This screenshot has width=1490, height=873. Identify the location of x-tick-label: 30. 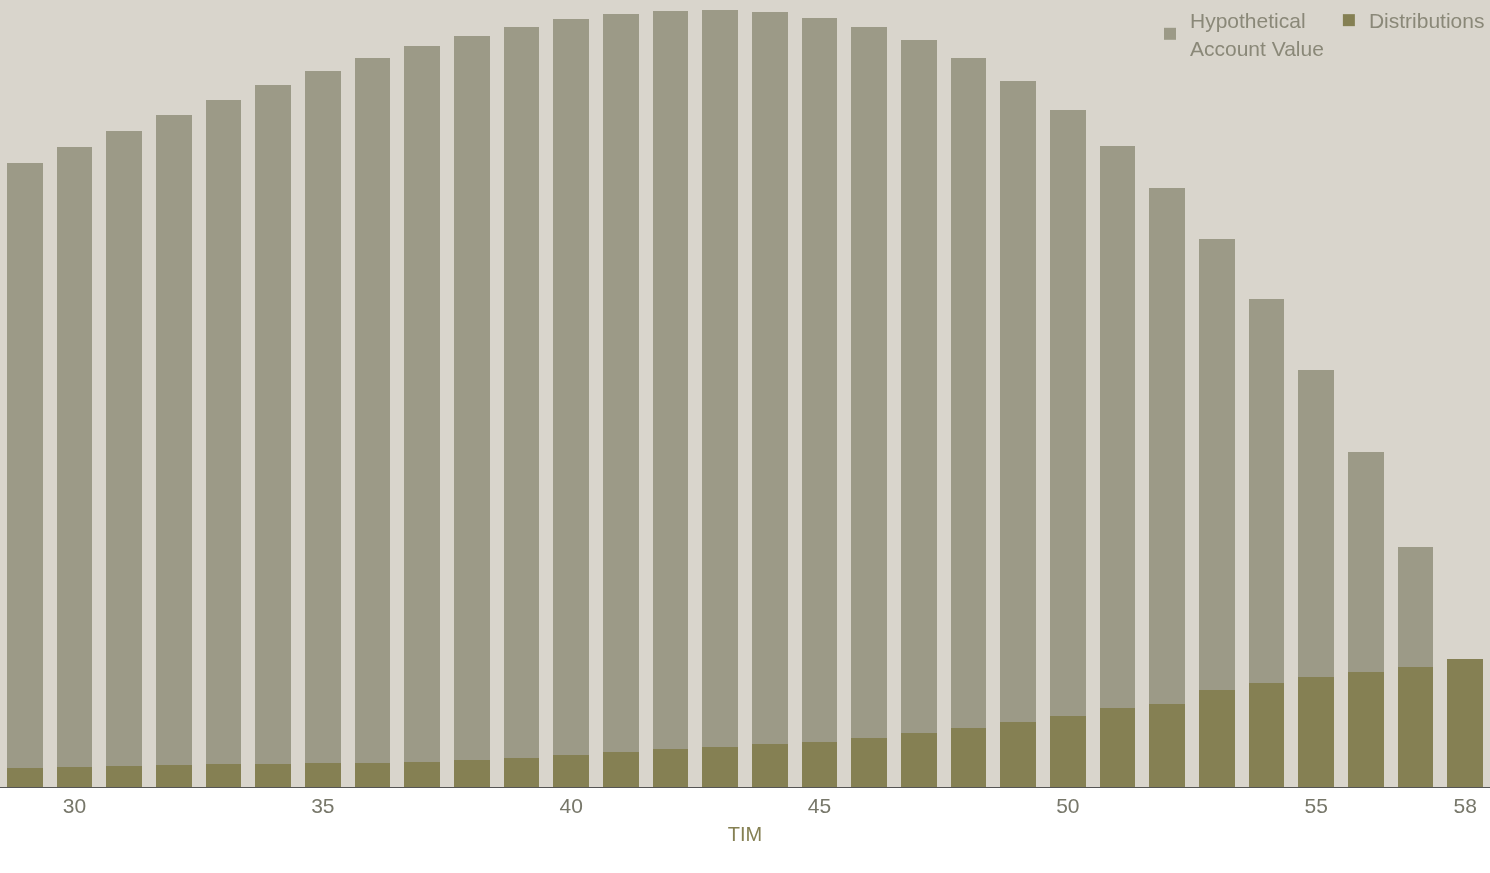
(74, 806).